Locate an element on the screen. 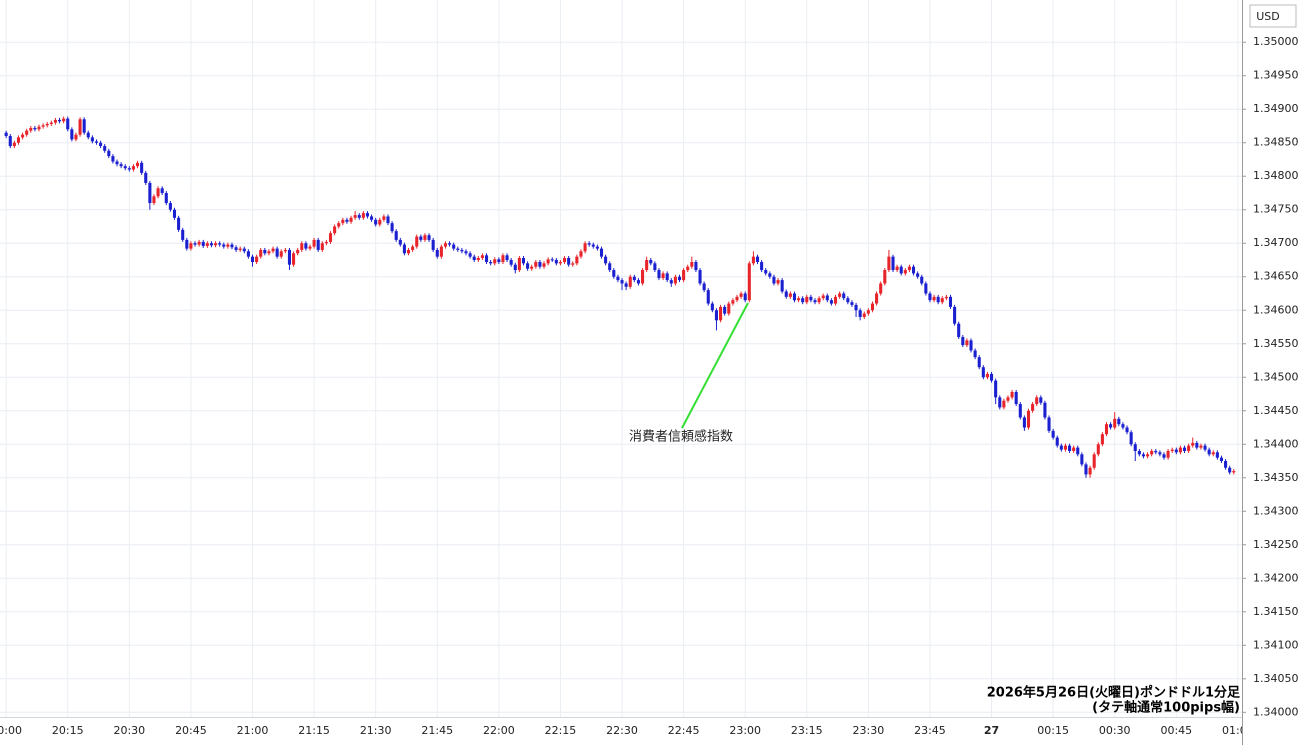 The height and width of the screenshot is (745, 1300). y-tick-label: 1.34200 is located at coordinates (1276, 577).